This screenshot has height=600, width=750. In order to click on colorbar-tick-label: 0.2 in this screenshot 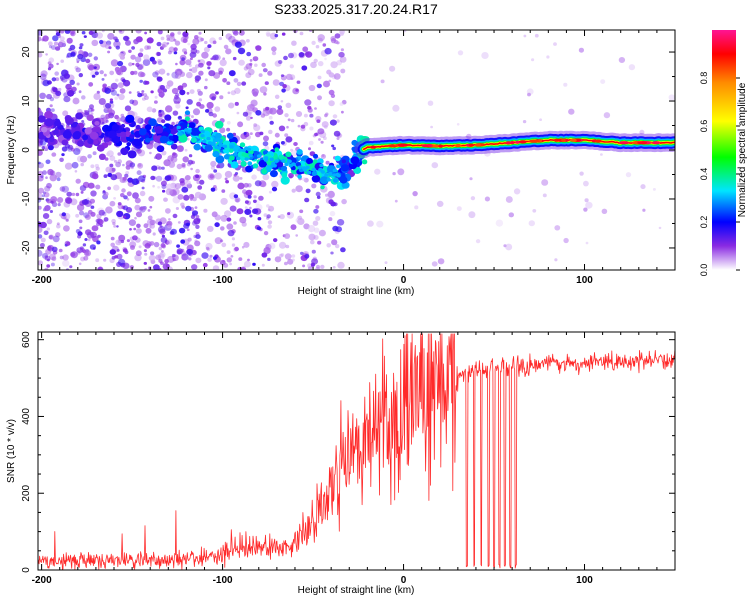, I will do `click(704, 222)`.